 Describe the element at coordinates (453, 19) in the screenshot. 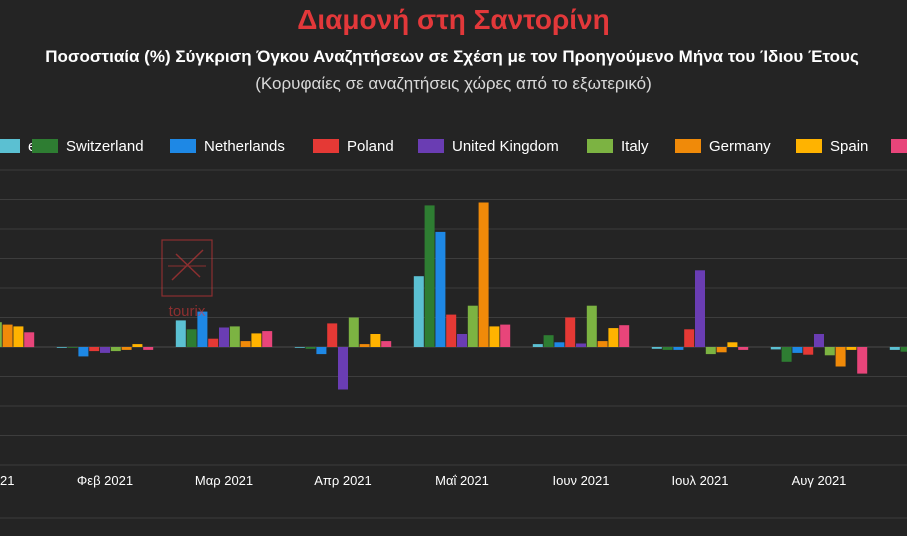

I see `chart-title: Διαμονή στη Σαντορίνη` at that location.